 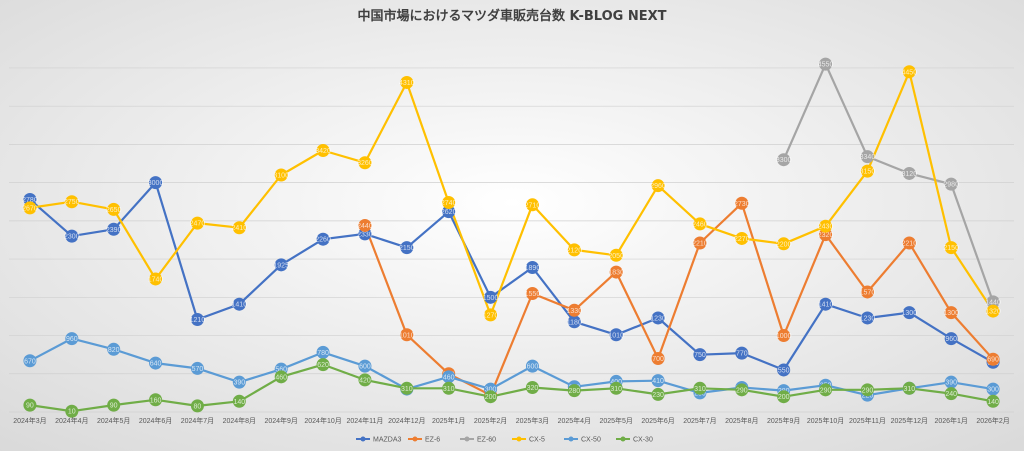 I want to click on data-label-mazda3: 2150, so click(x=407, y=248).